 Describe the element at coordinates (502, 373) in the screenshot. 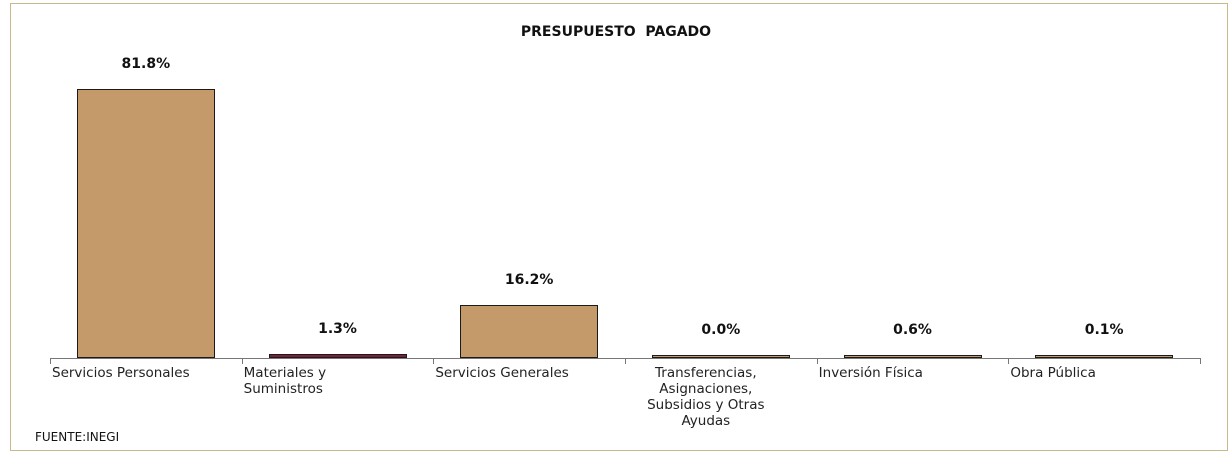

I see `x-tick-label: Servicios Generales` at that location.